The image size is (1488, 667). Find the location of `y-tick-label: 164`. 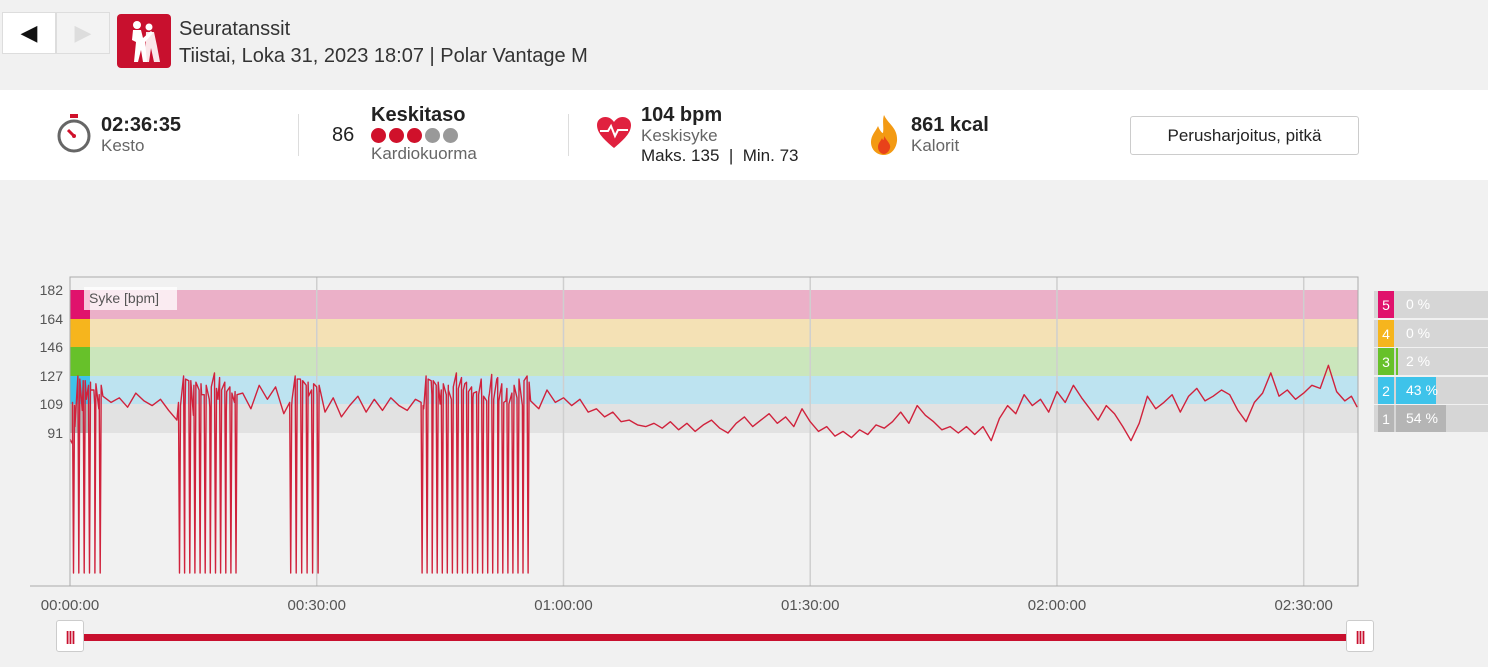

y-tick-label: 164 is located at coordinates (52, 319).